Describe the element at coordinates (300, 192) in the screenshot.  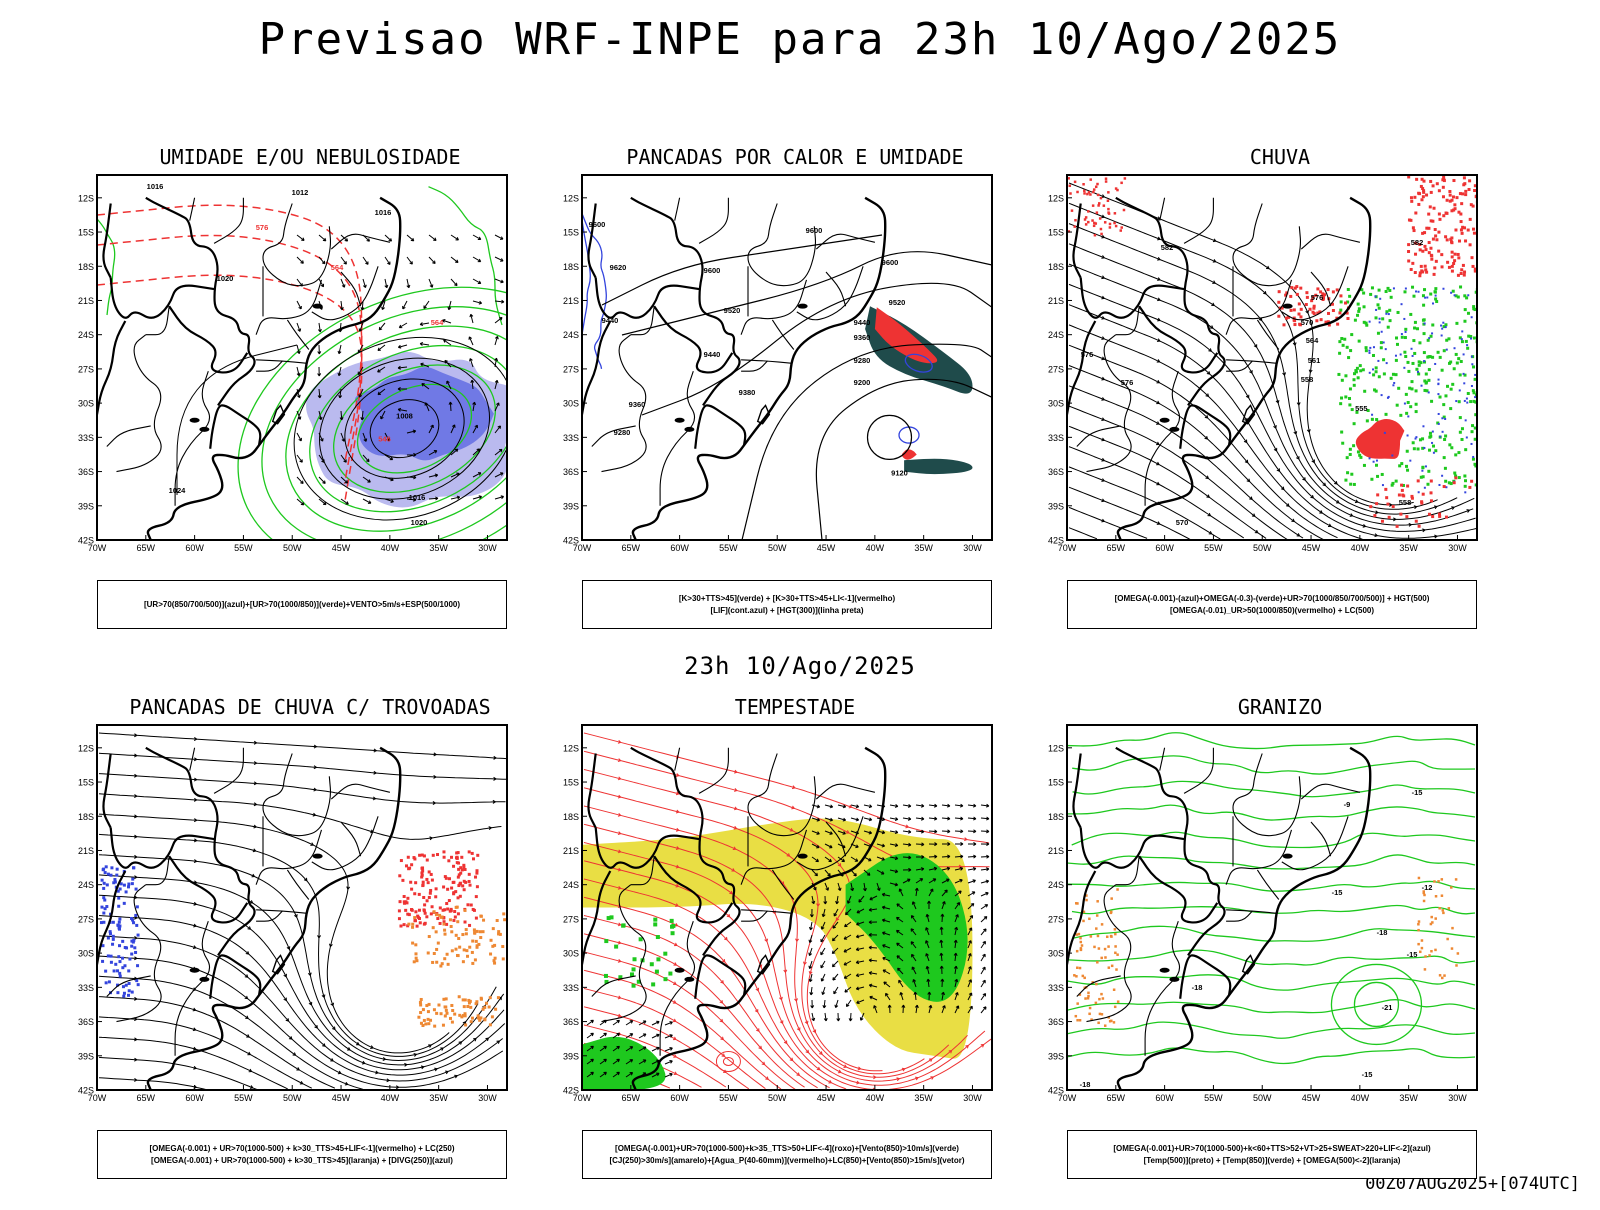
I see `isobar-label: 1012` at that location.